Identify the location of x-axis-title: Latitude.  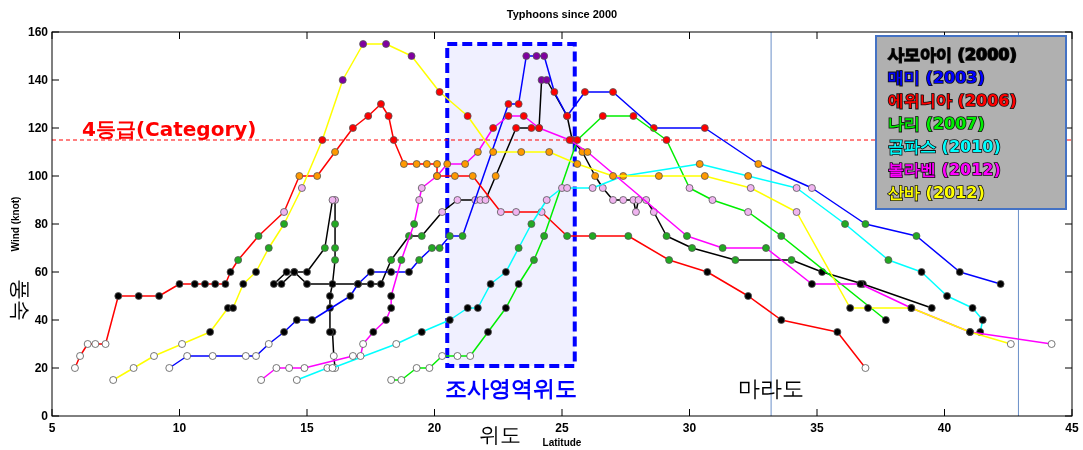
(562, 442).